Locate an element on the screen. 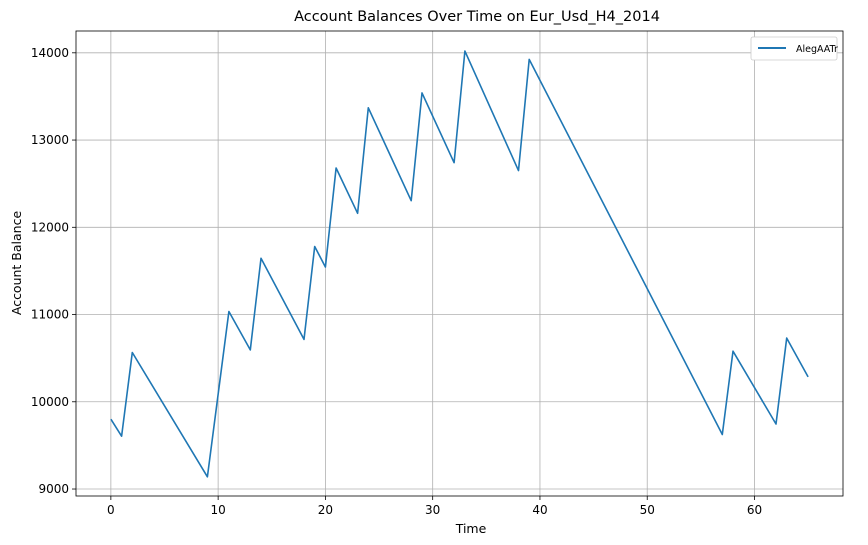 The width and height of the screenshot is (868, 545). y-tick-label: 13000 is located at coordinates (50, 140).